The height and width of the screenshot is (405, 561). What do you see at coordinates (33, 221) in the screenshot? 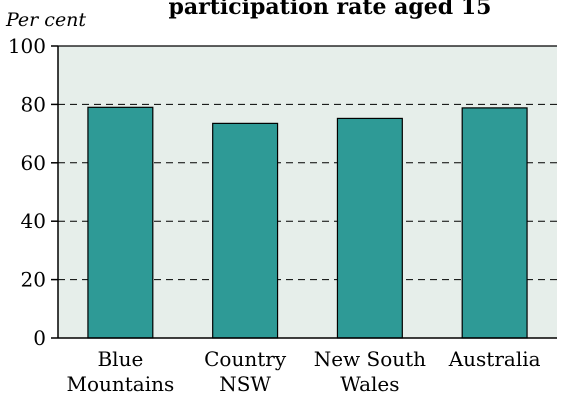
I see `y-tick-label: 40` at bounding box center [33, 221].